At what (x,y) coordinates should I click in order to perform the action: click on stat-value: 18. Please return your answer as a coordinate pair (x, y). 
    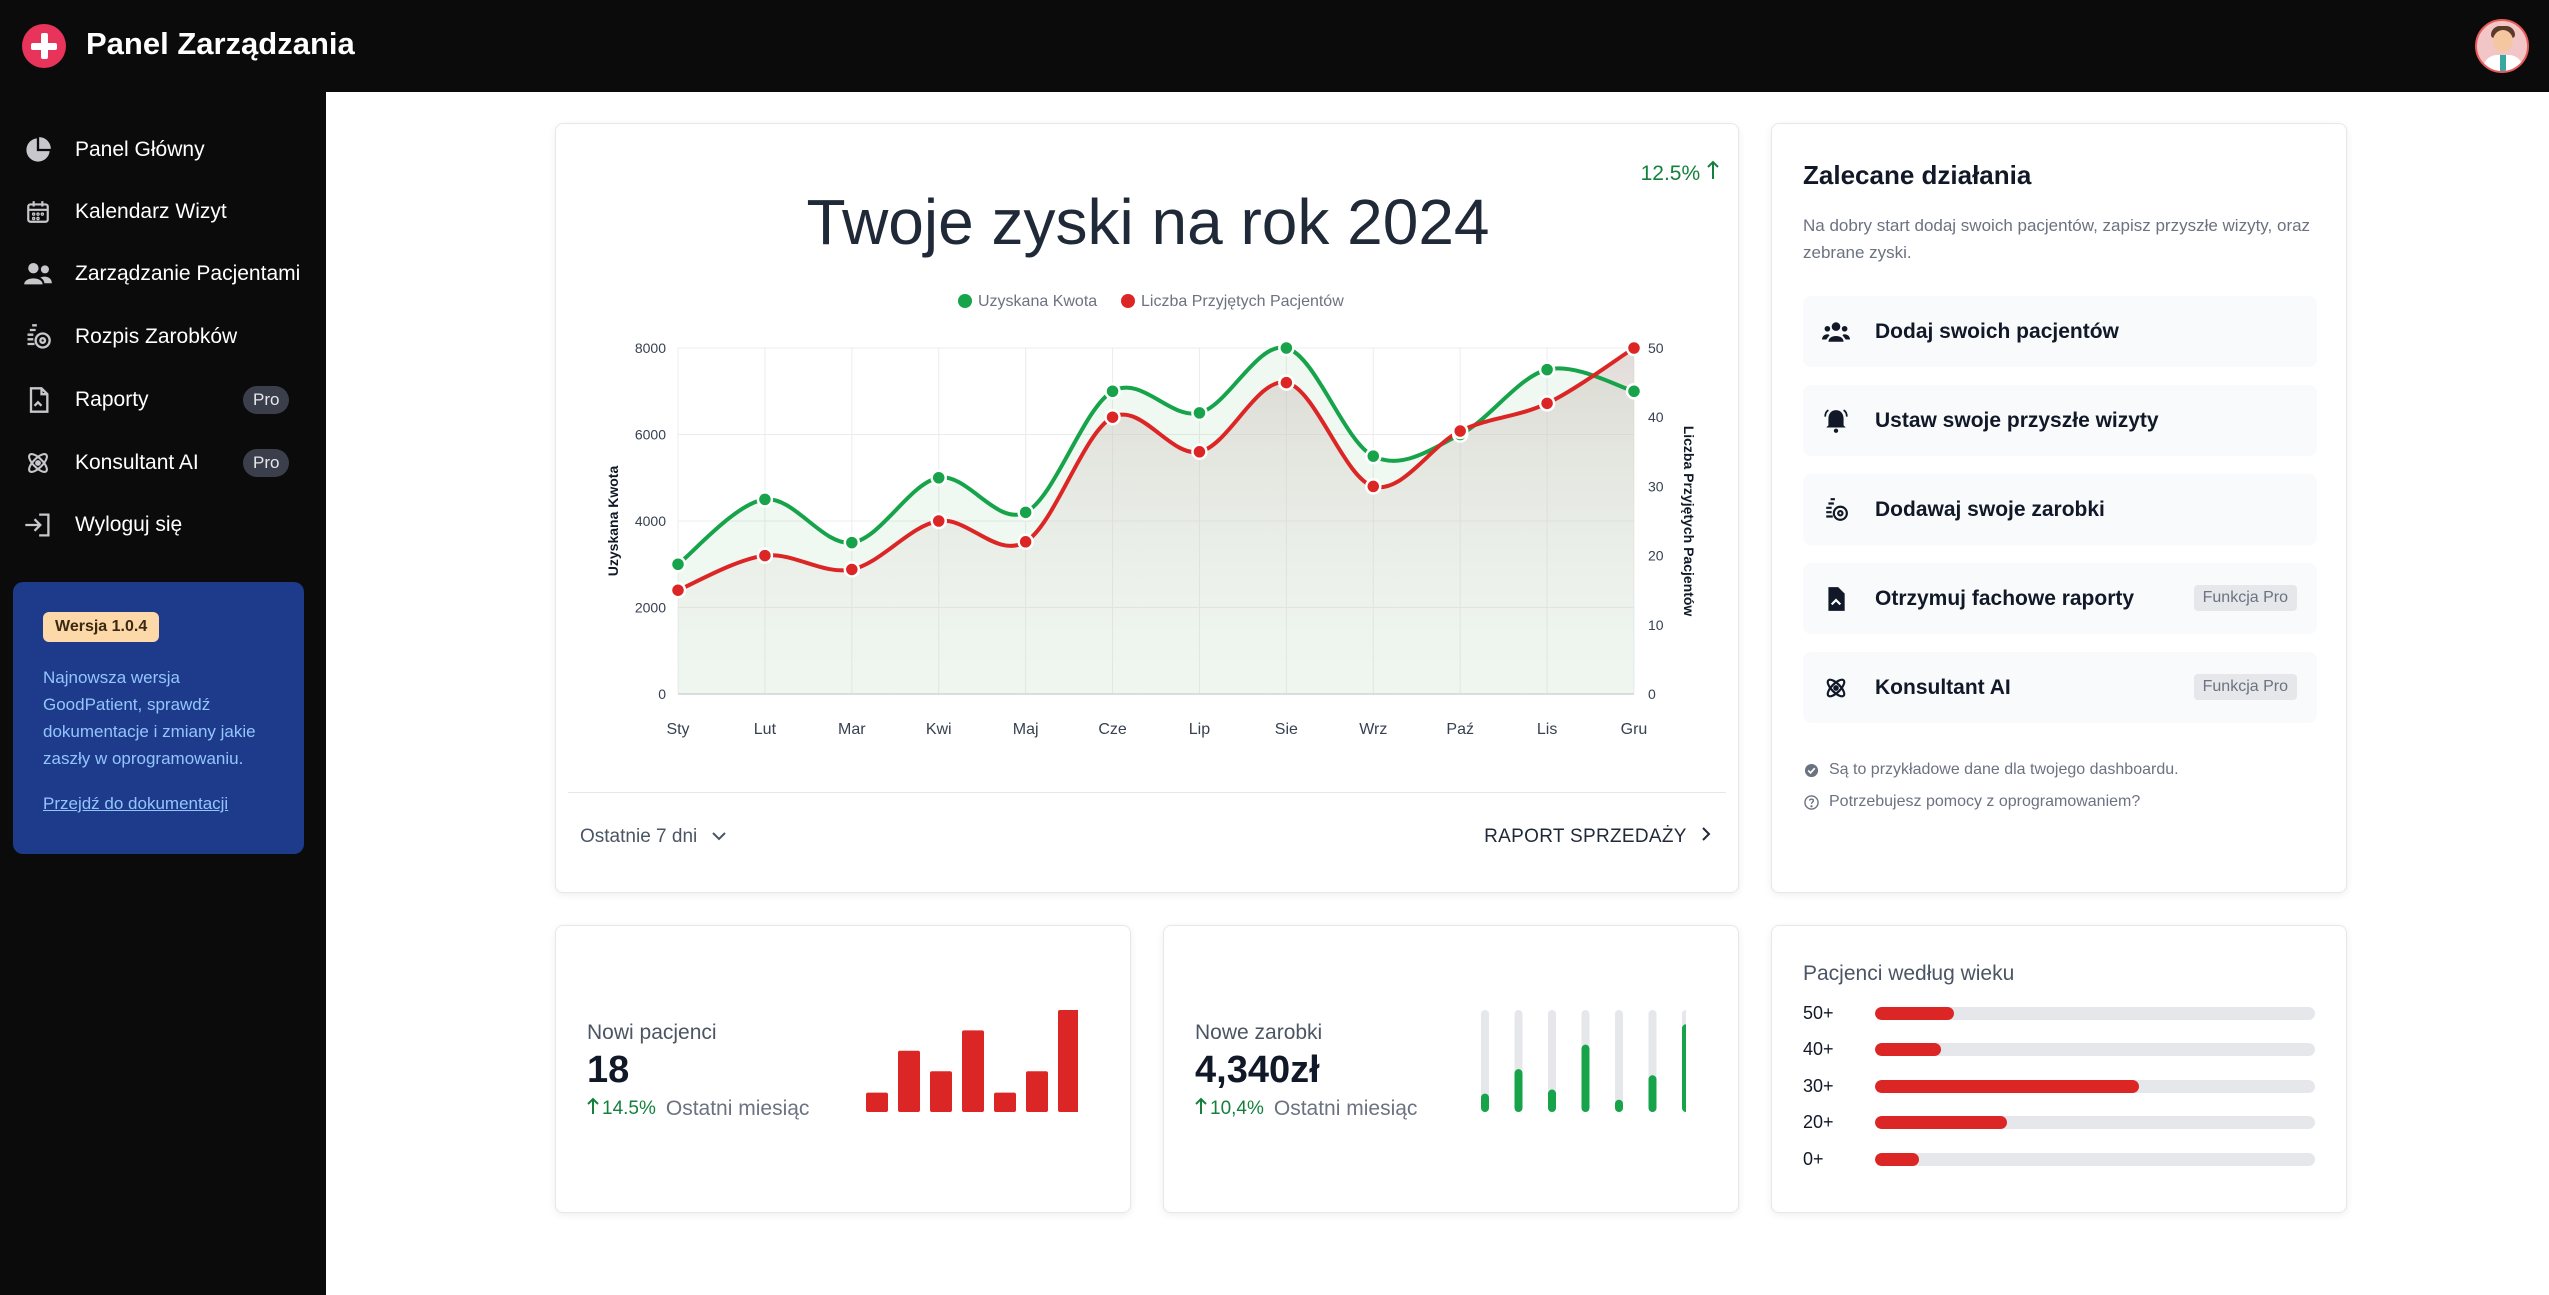
    Looking at the image, I should click on (608, 1070).